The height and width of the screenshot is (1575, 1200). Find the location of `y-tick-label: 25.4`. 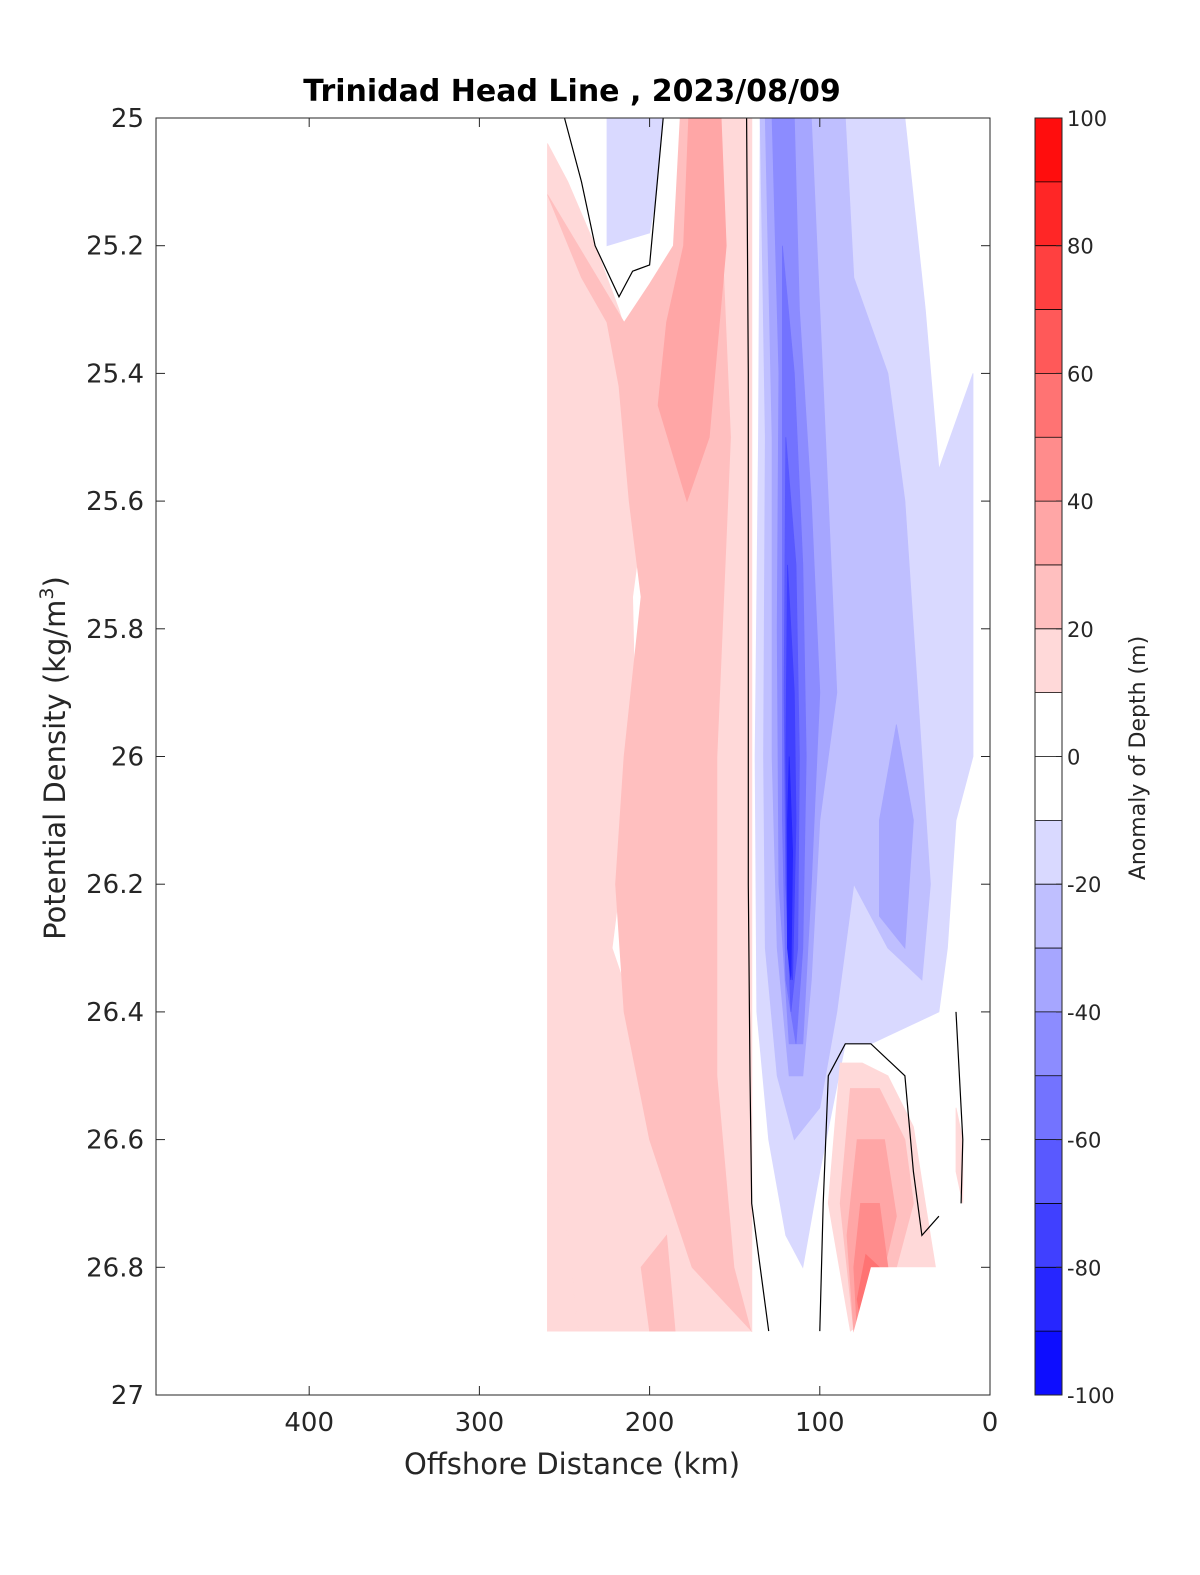

y-tick-label: 25.4 is located at coordinates (115, 374).